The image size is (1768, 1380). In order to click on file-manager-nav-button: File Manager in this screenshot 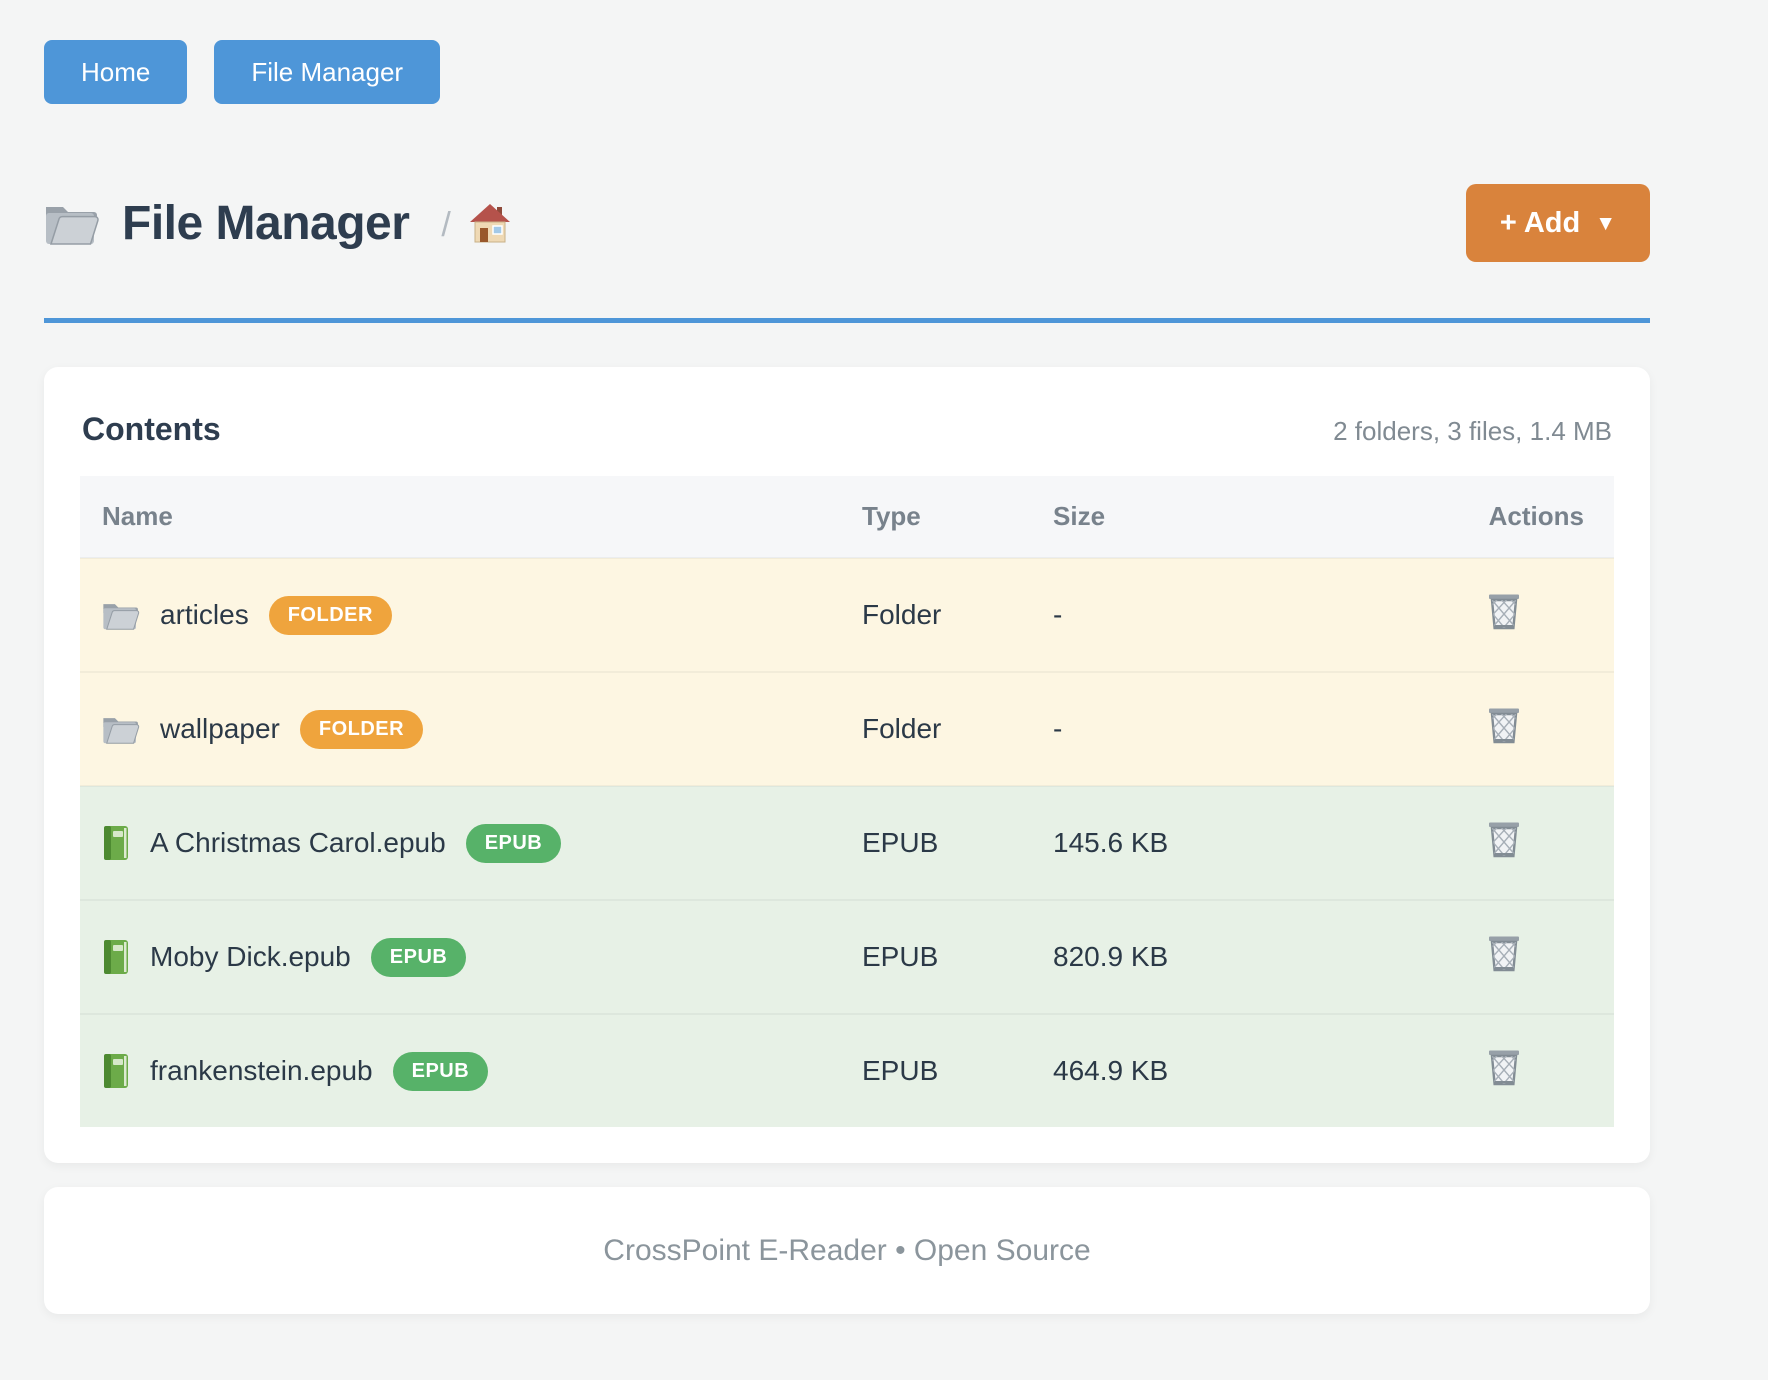, I will do `click(327, 72)`.